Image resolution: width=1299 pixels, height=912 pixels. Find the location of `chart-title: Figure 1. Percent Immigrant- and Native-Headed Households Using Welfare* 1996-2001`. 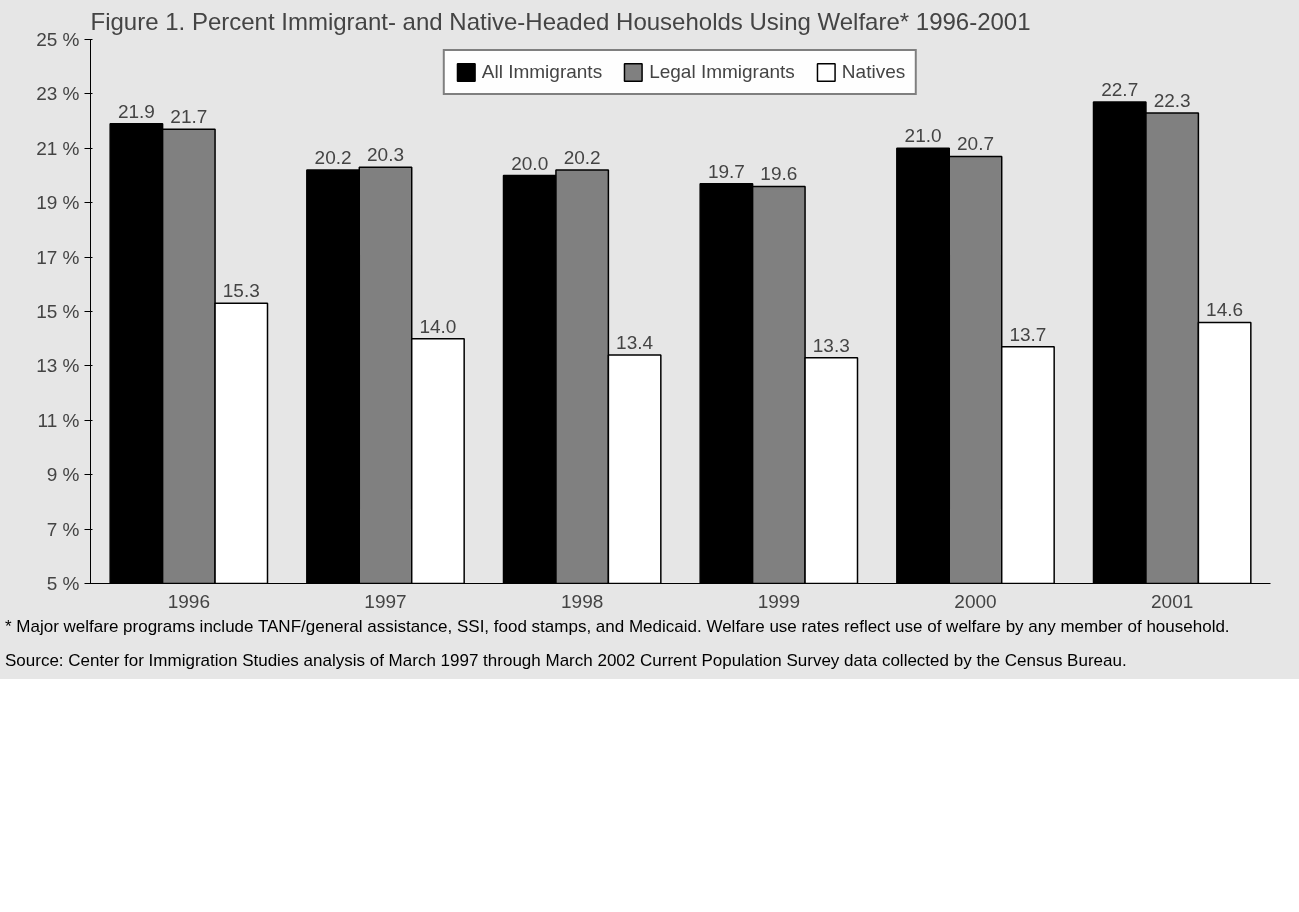

chart-title: Figure 1. Percent Immigrant- and Native-Headed Households Using Welfare* 1996-2001 is located at coordinates (560, 21).